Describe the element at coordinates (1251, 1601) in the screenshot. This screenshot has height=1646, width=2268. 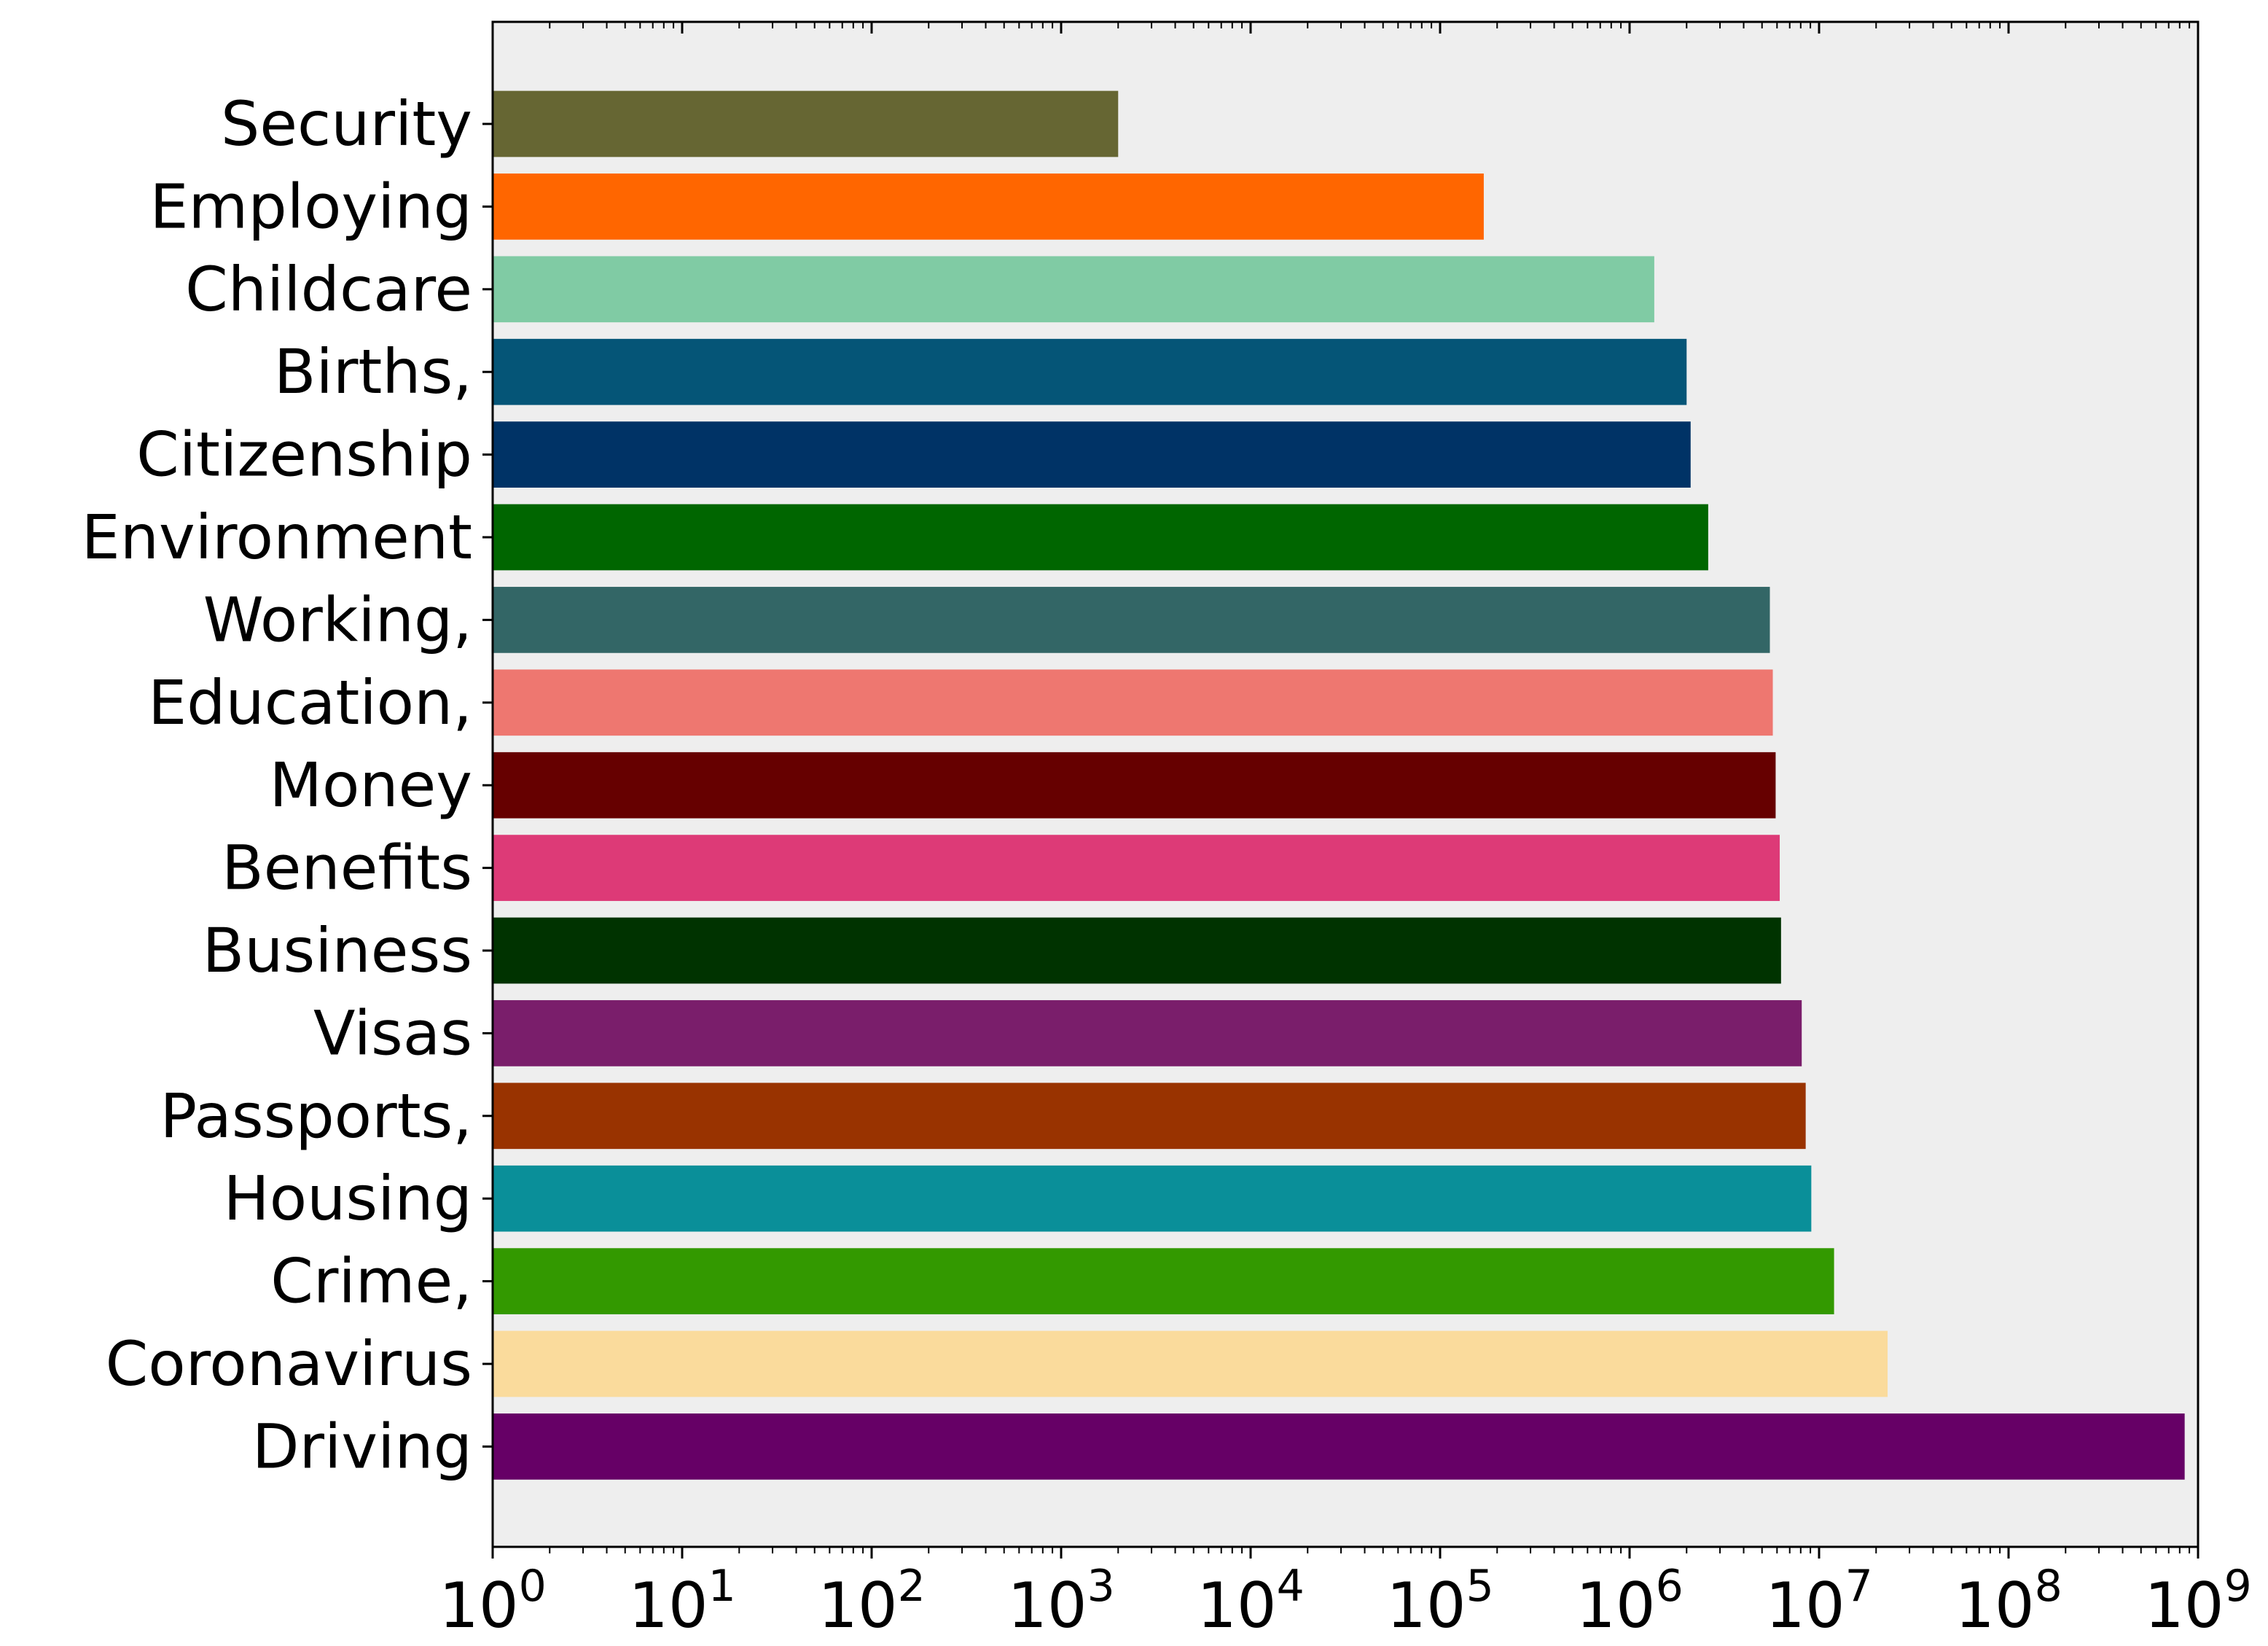
I see `x-tick-label: 104` at that location.